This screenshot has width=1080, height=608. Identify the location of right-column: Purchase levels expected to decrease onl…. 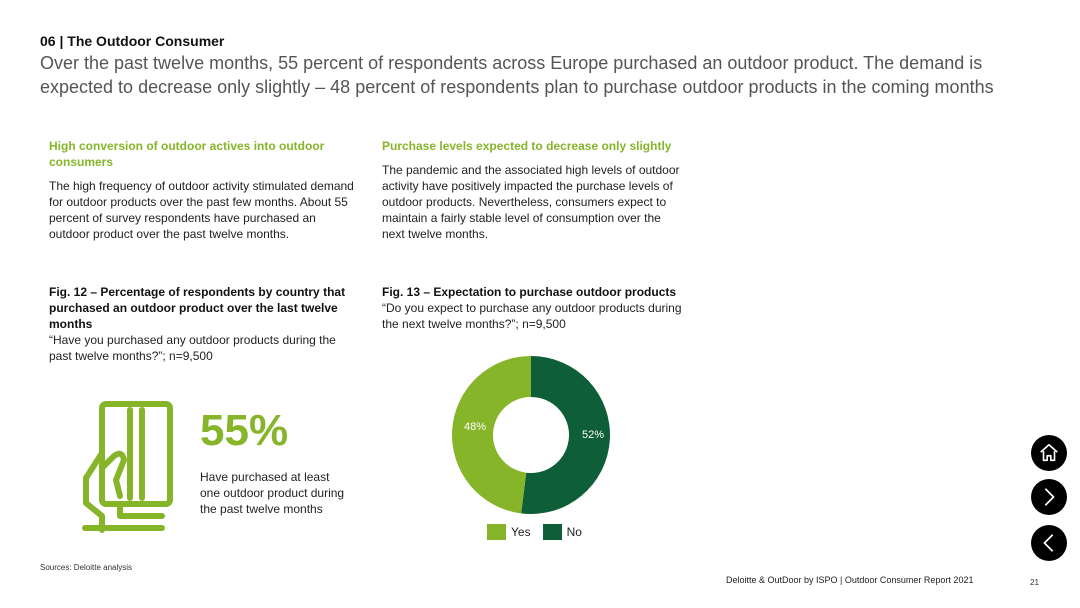
(532, 190).